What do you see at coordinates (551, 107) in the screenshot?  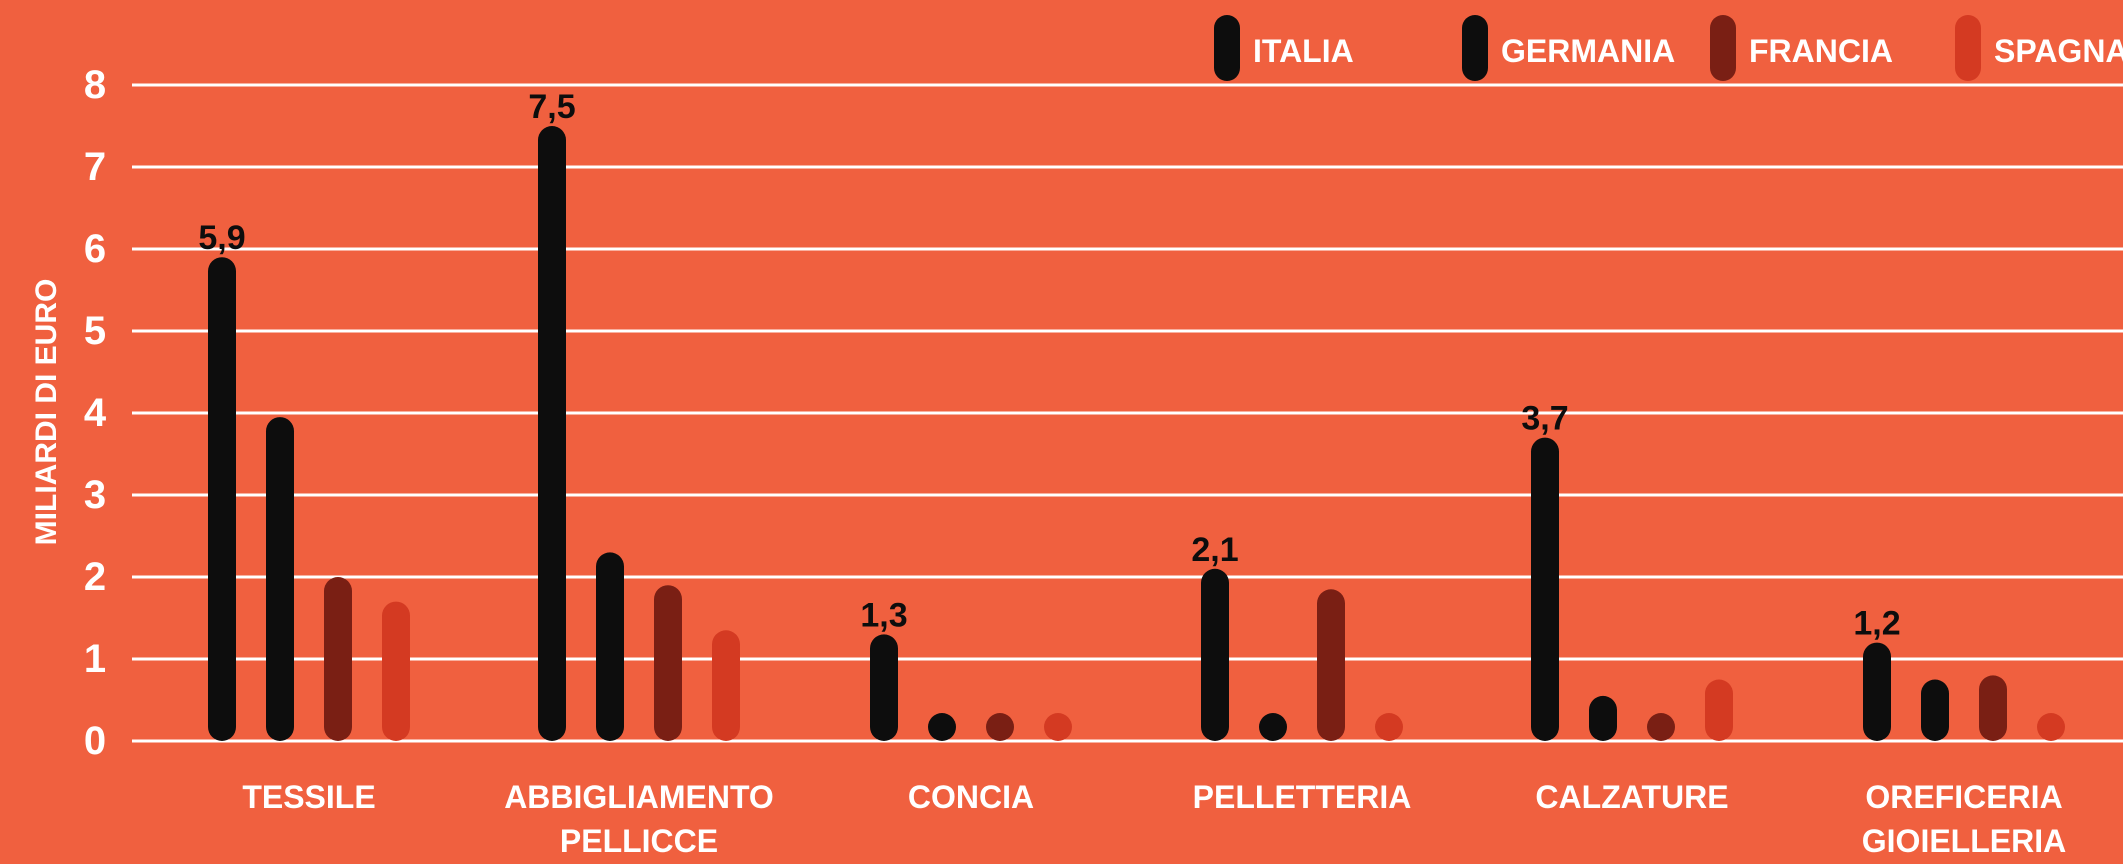 I see `value-label-1: 7,5` at bounding box center [551, 107].